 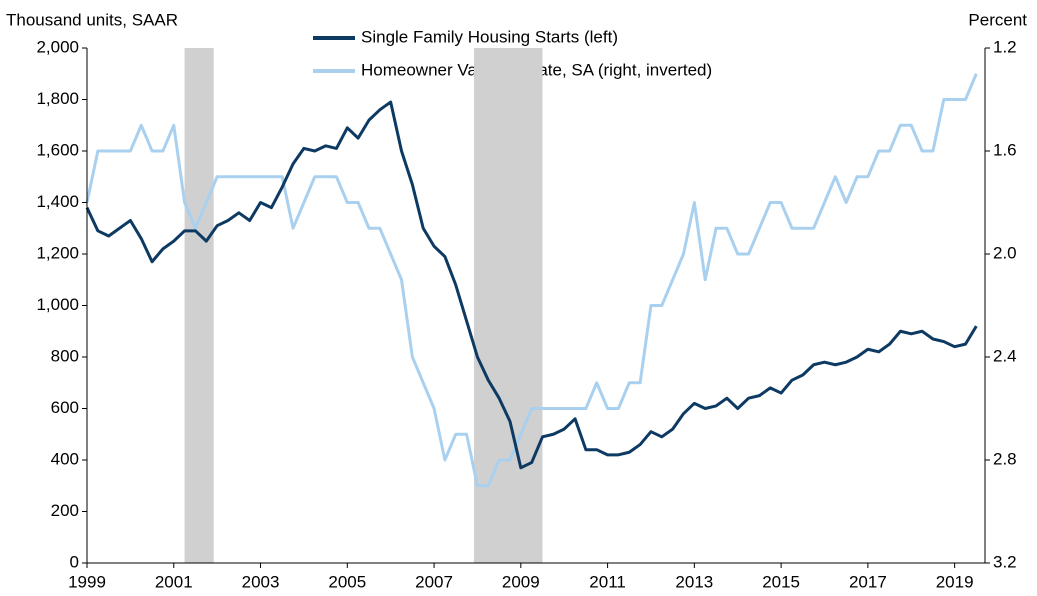 What do you see at coordinates (1005, 46) in the screenshot?
I see `y2-tick-label: 1.2` at bounding box center [1005, 46].